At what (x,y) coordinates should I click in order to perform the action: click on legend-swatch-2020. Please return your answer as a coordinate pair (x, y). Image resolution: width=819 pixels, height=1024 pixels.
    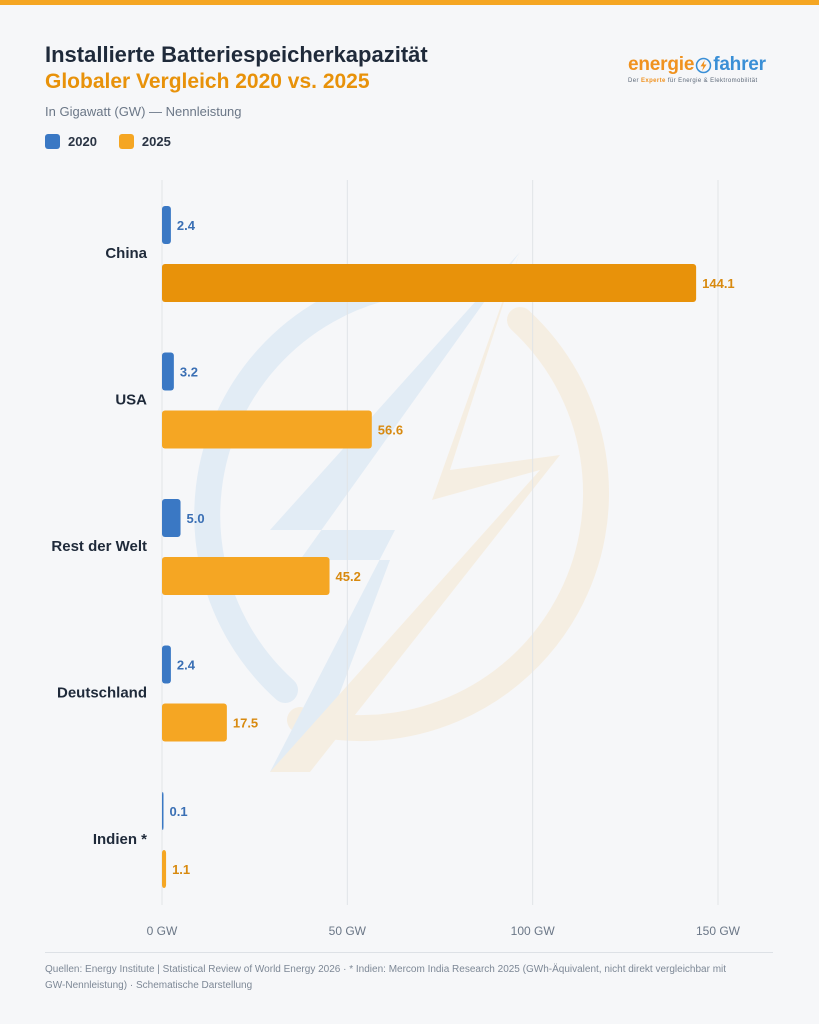
    Looking at the image, I should click on (52, 141).